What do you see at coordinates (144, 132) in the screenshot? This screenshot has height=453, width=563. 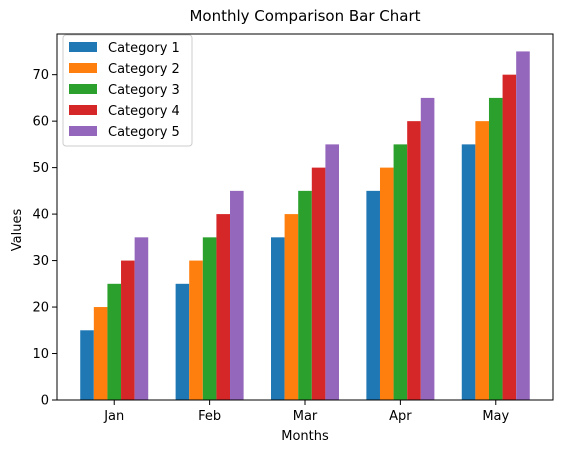 I see `legend-label: Category 5` at bounding box center [144, 132].